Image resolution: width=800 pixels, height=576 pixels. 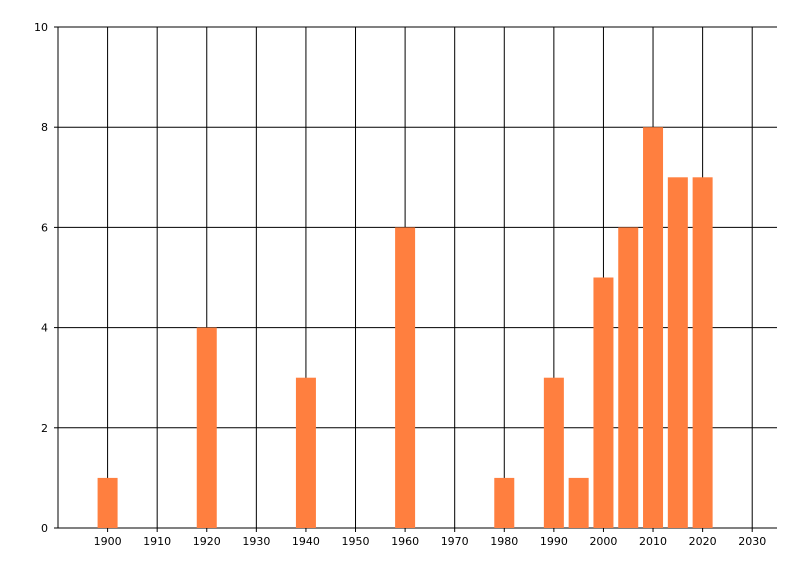 What do you see at coordinates (44, 127) in the screenshot?
I see `y-tick-label: 8` at bounding box center [44, 127].